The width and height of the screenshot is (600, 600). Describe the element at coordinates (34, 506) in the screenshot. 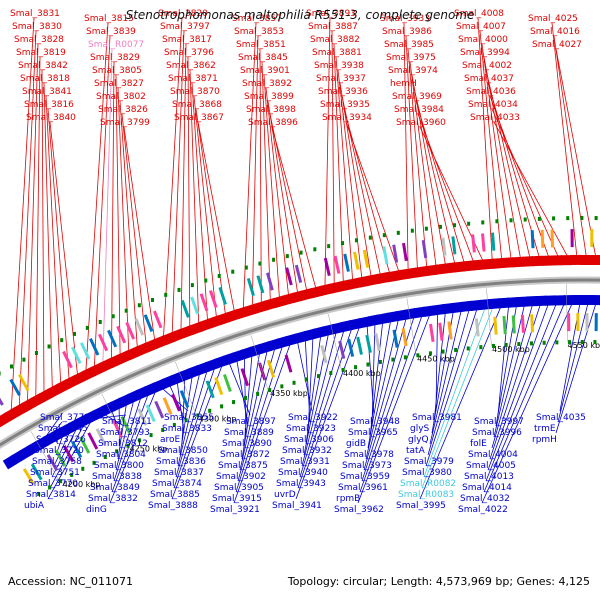

I see `gene-label: ubiA` at that location.